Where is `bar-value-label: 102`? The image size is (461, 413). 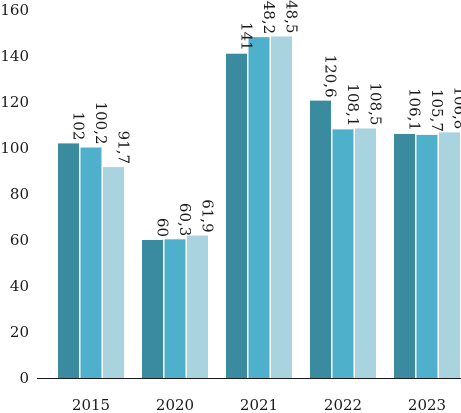
bar-value-label: 102 is located at coordinates (79, 126).